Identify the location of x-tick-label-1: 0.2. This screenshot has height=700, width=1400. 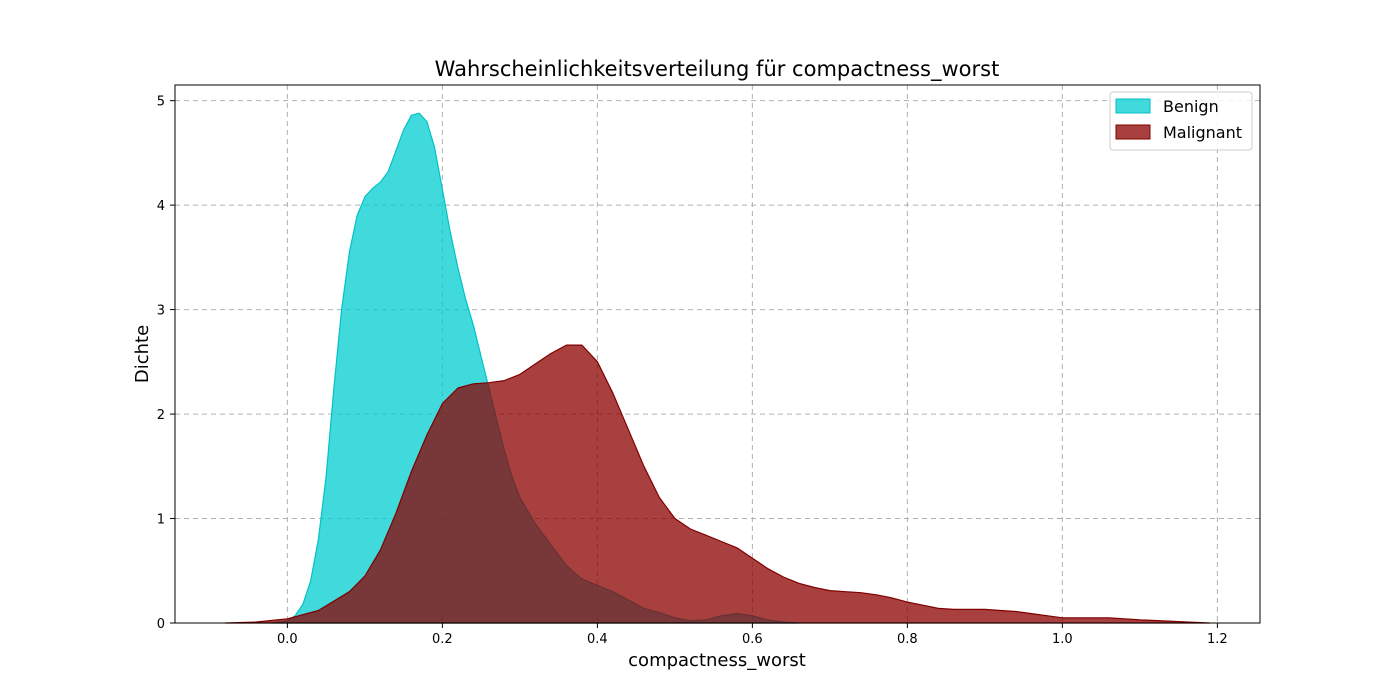
(442, 639).